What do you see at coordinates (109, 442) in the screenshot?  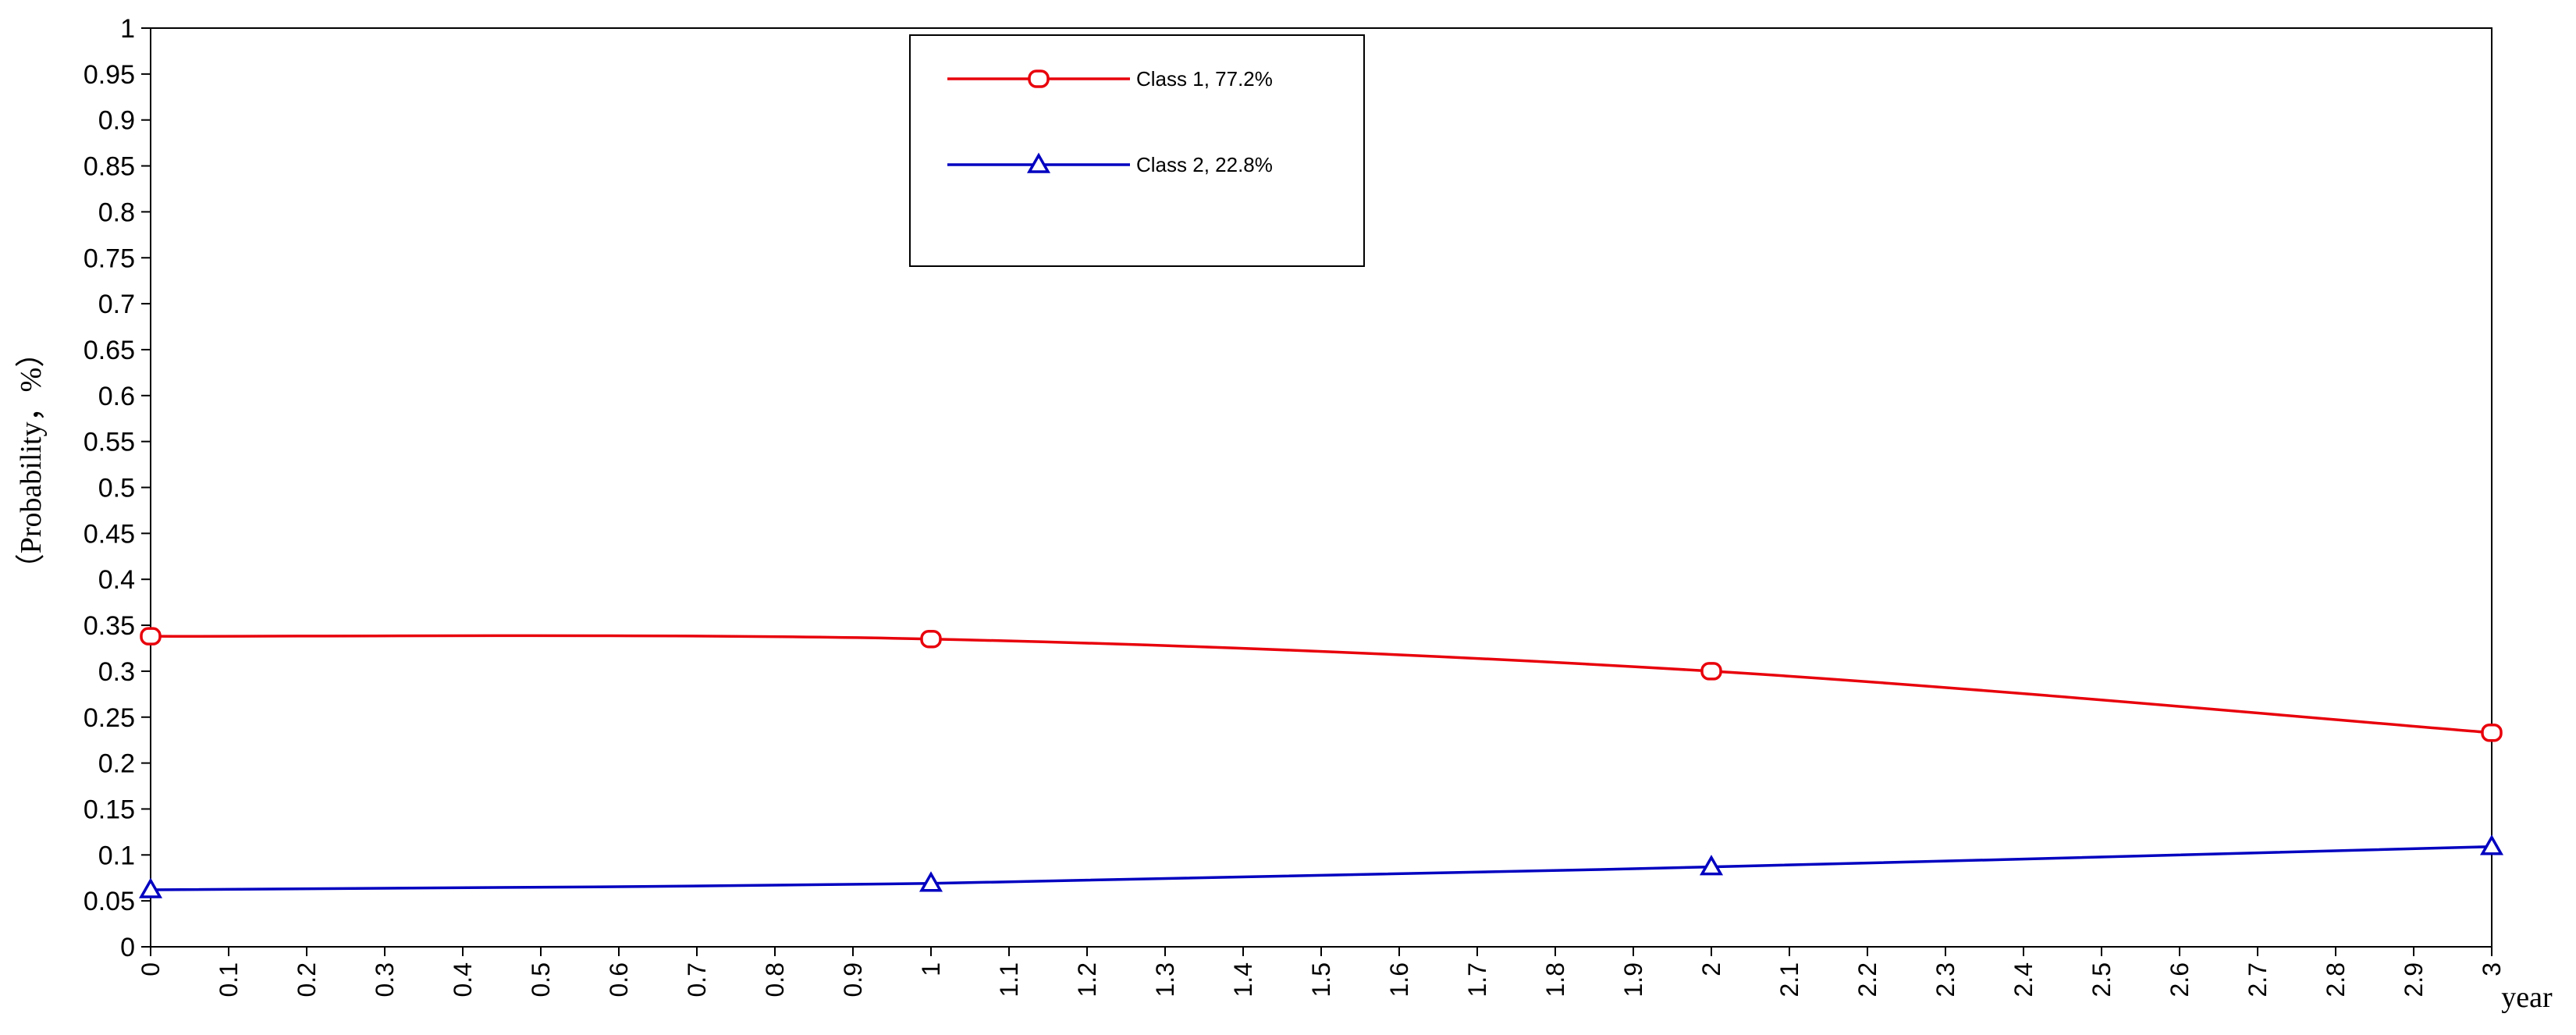 I see `y-tick-label: 0.55` at bounding box center [109, 442].